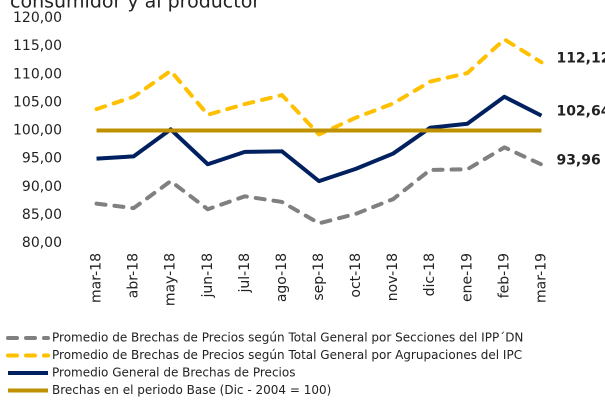 This screenshot has width=605, height=401. I want to click on x-tick-label: dic-18, so click(430, 274).